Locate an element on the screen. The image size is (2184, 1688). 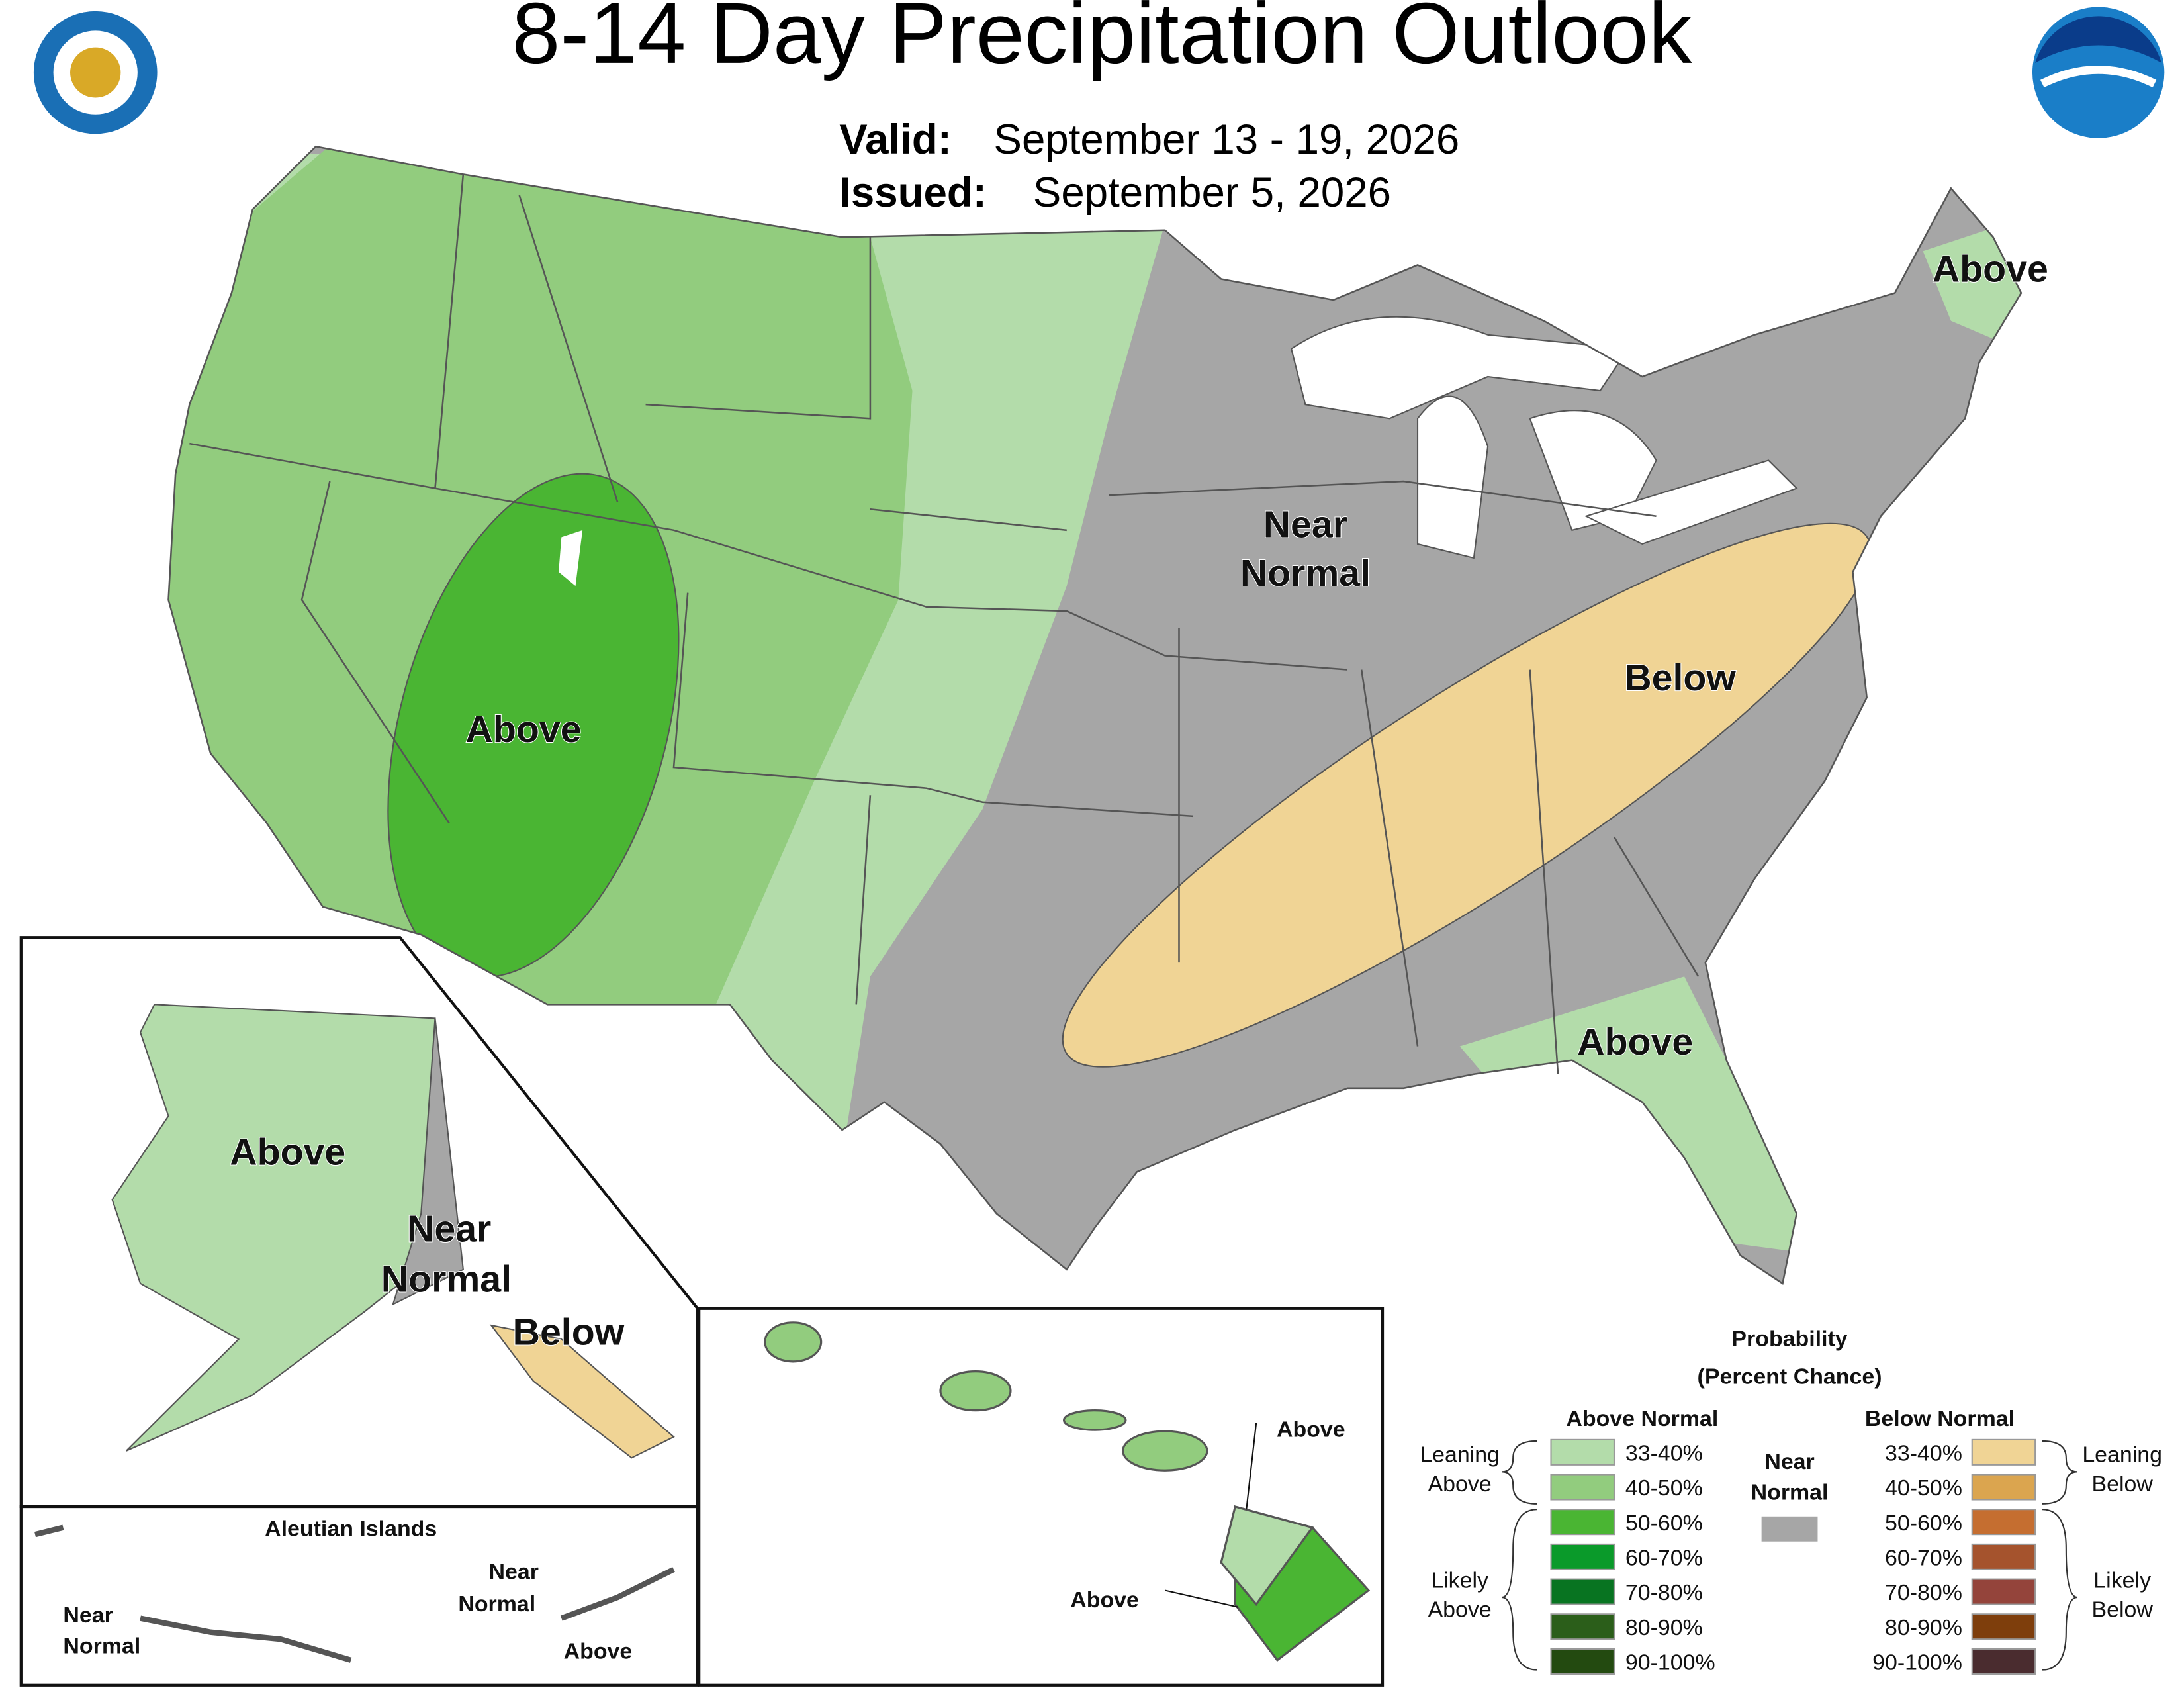
valid-dates: September 13 - 19, 2026 is located at coordinates (1227, 140).